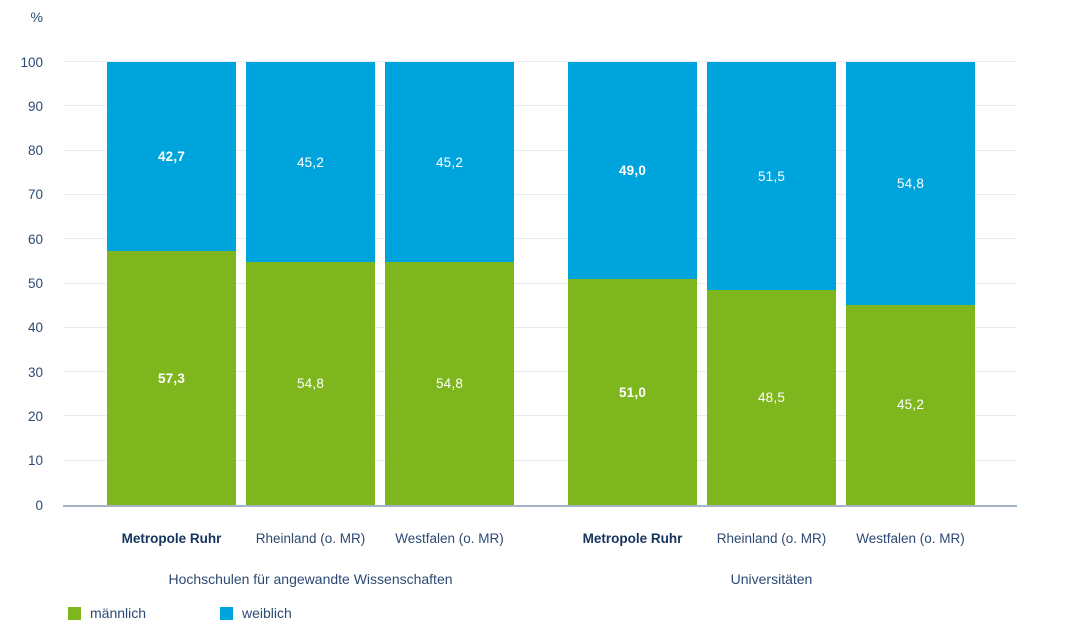 The image size is (1080, 632). Describe the element at coordinates (771, 579) in the screenshot. I see `group-label-universit-ten: Universitäten` at that location.